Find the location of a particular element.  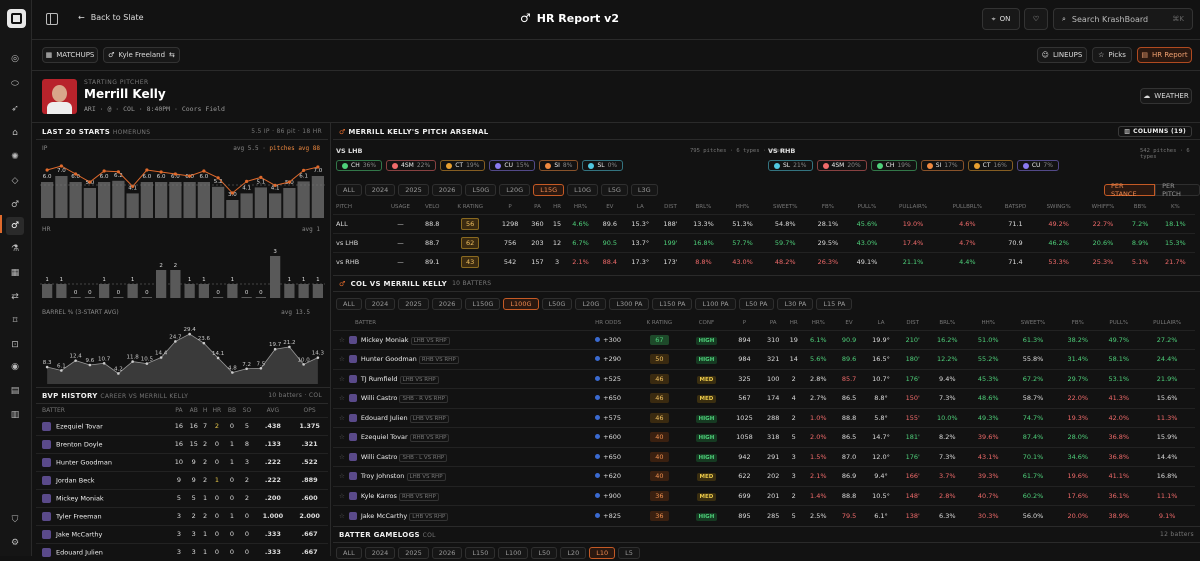

arsenal-col-header: BRL% is located at coordinates (703, 206).